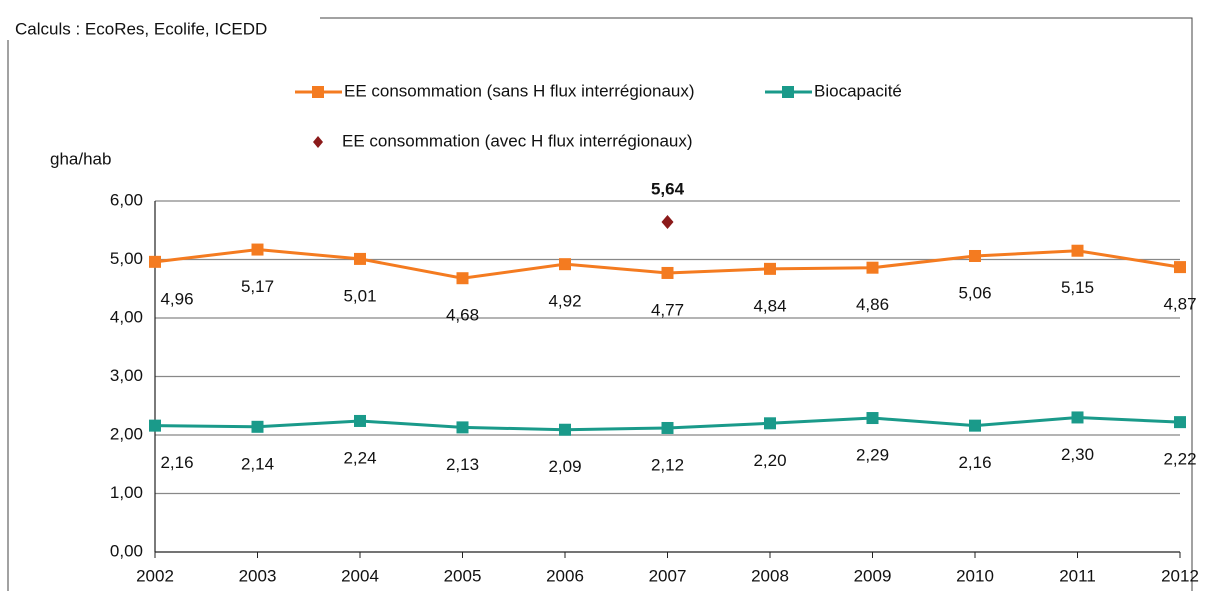  I want to click on title-backdrop, so click(160, 20).